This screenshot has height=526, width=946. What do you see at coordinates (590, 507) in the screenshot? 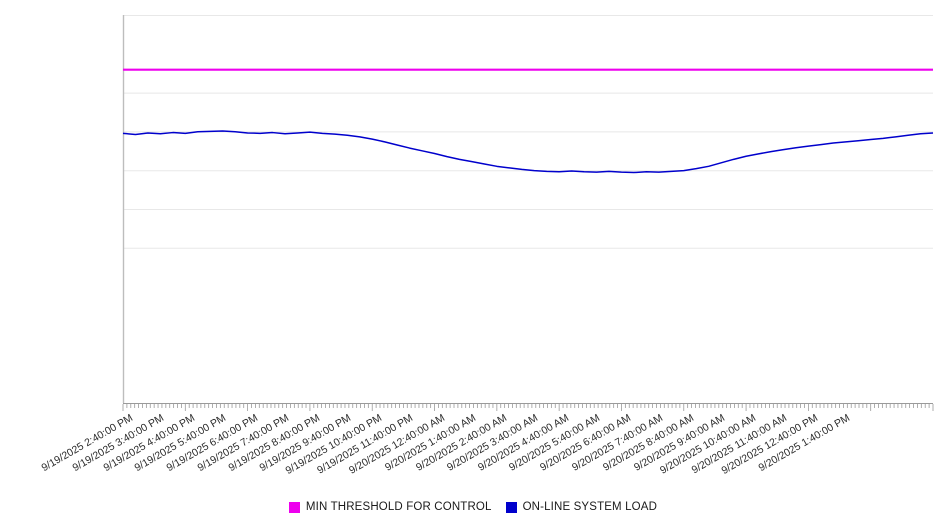
I see `legend-label-online-system-load: ON-LINE SYSTEM LOAD` at bounding box center [590, 507].